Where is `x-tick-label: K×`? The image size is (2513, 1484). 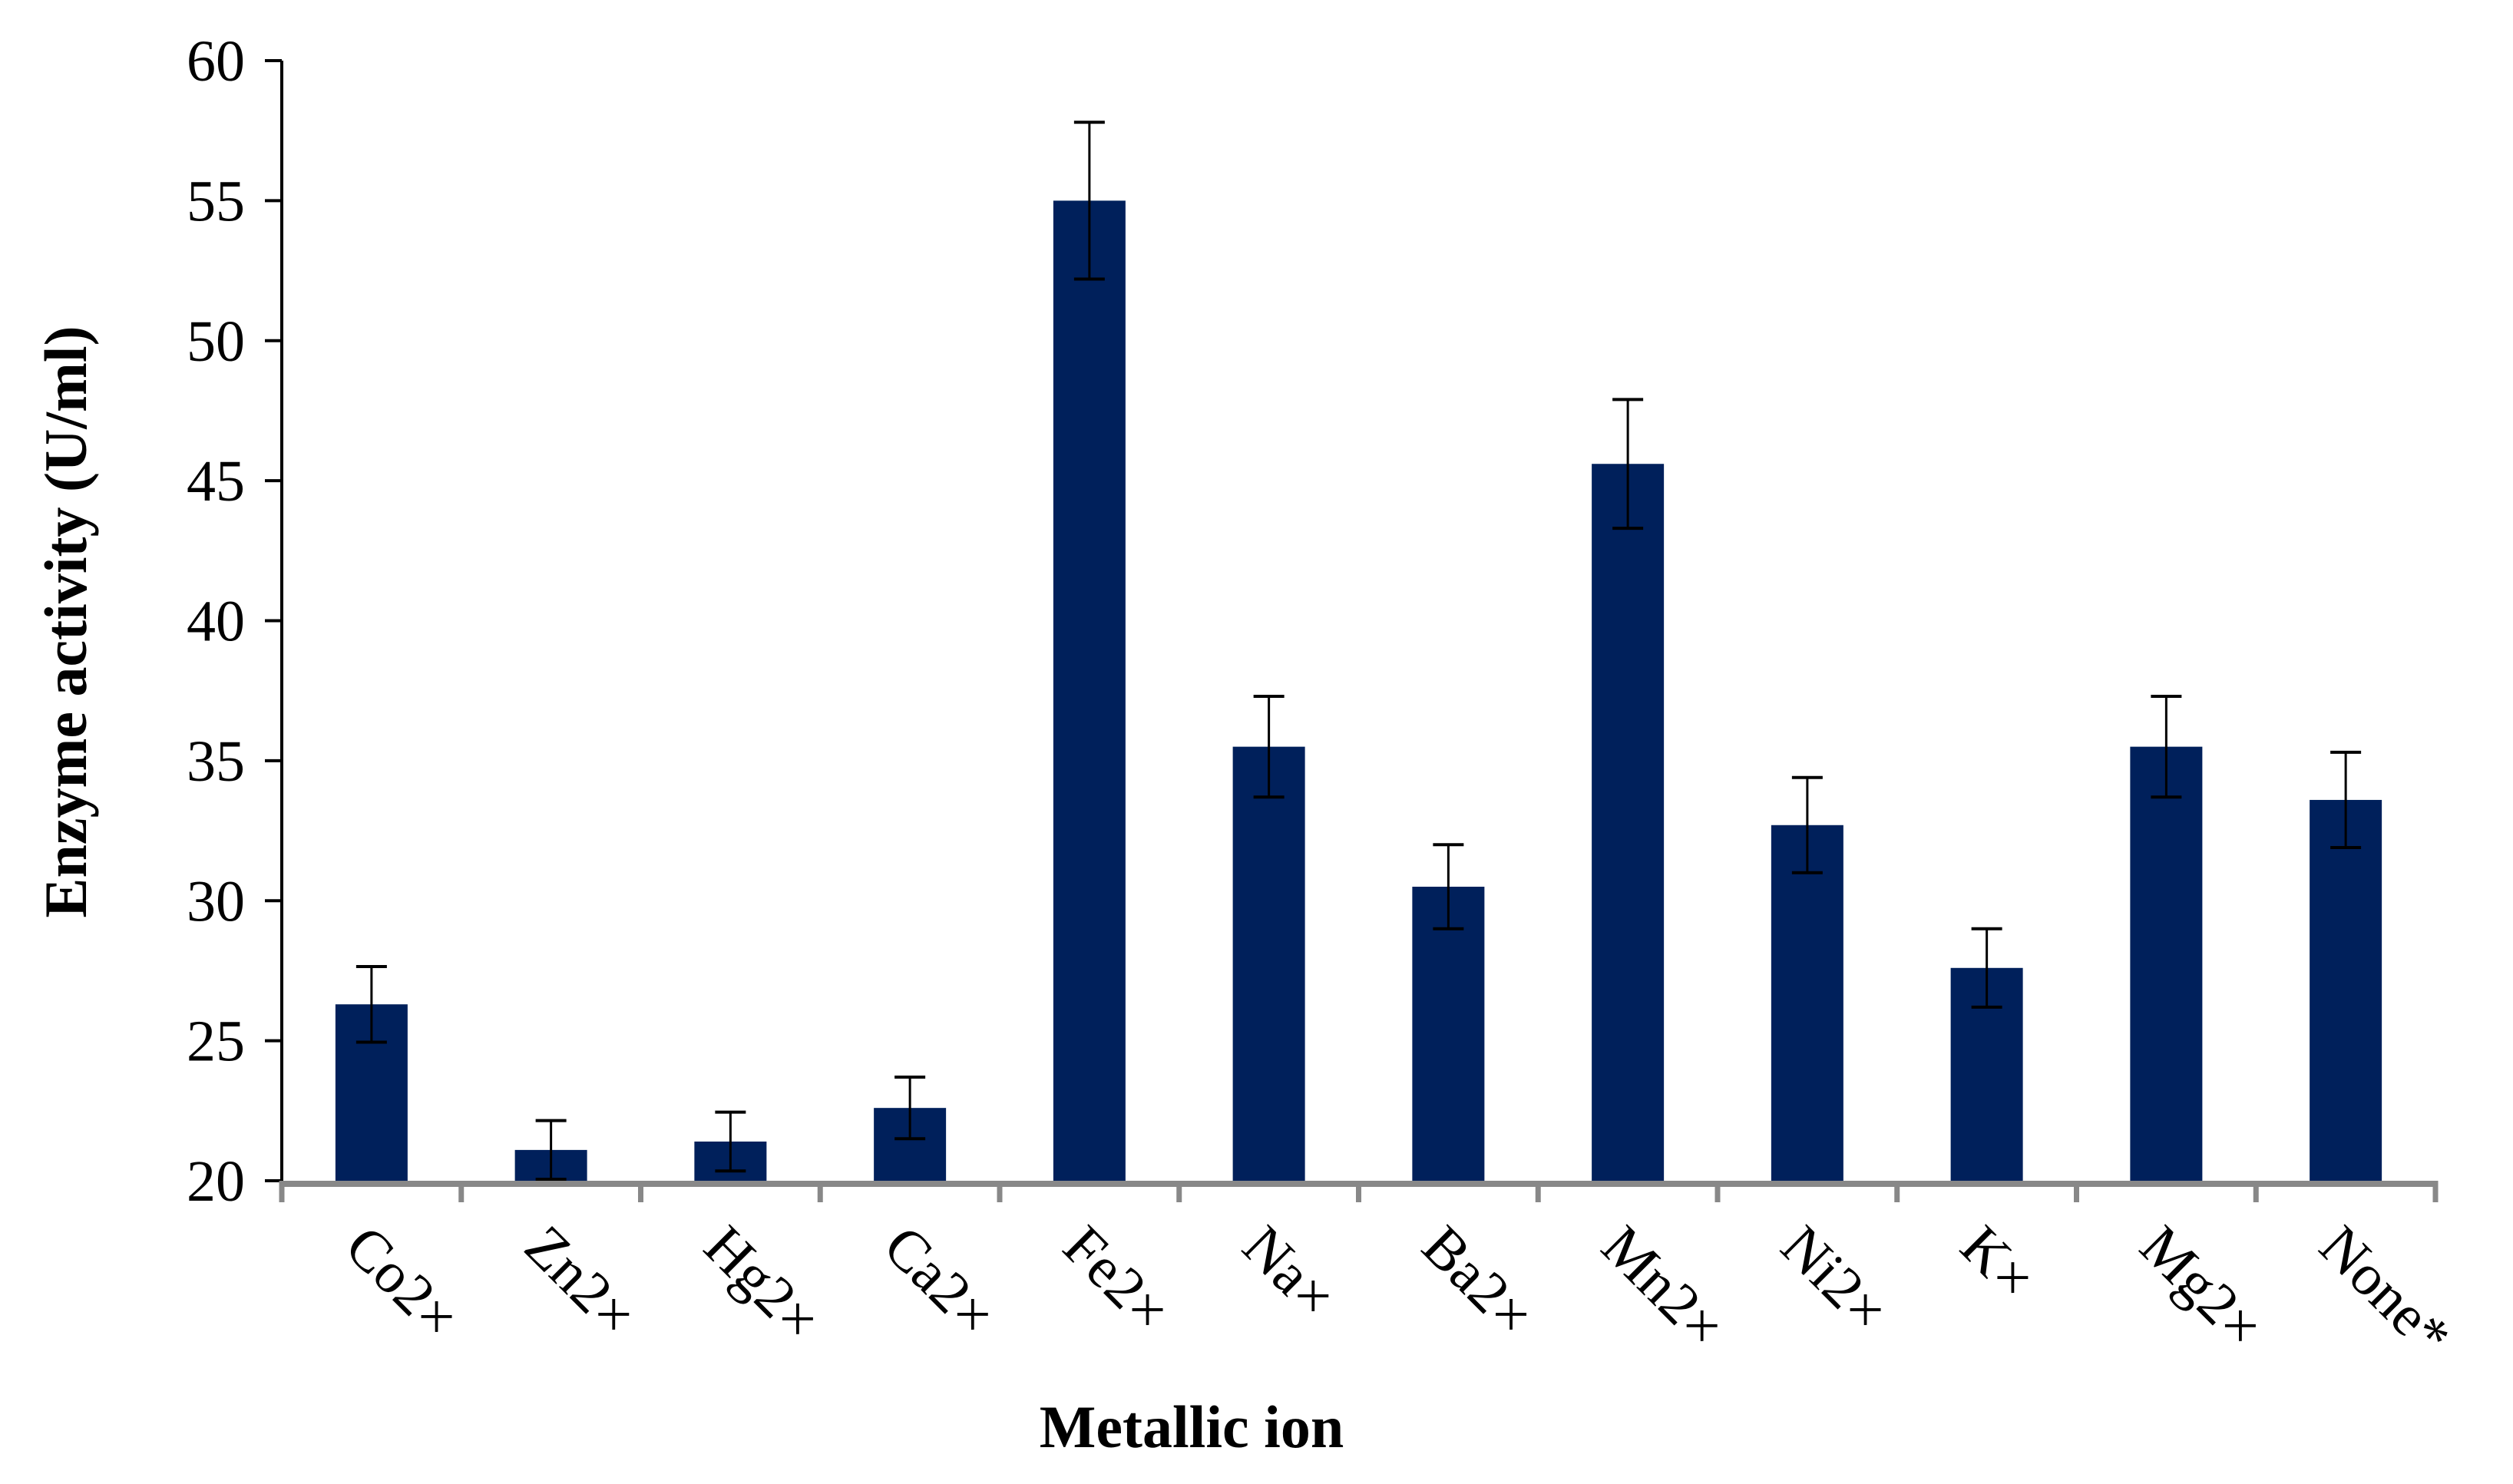
x-tick-label: K× is located at coordinates (1998, 1263).